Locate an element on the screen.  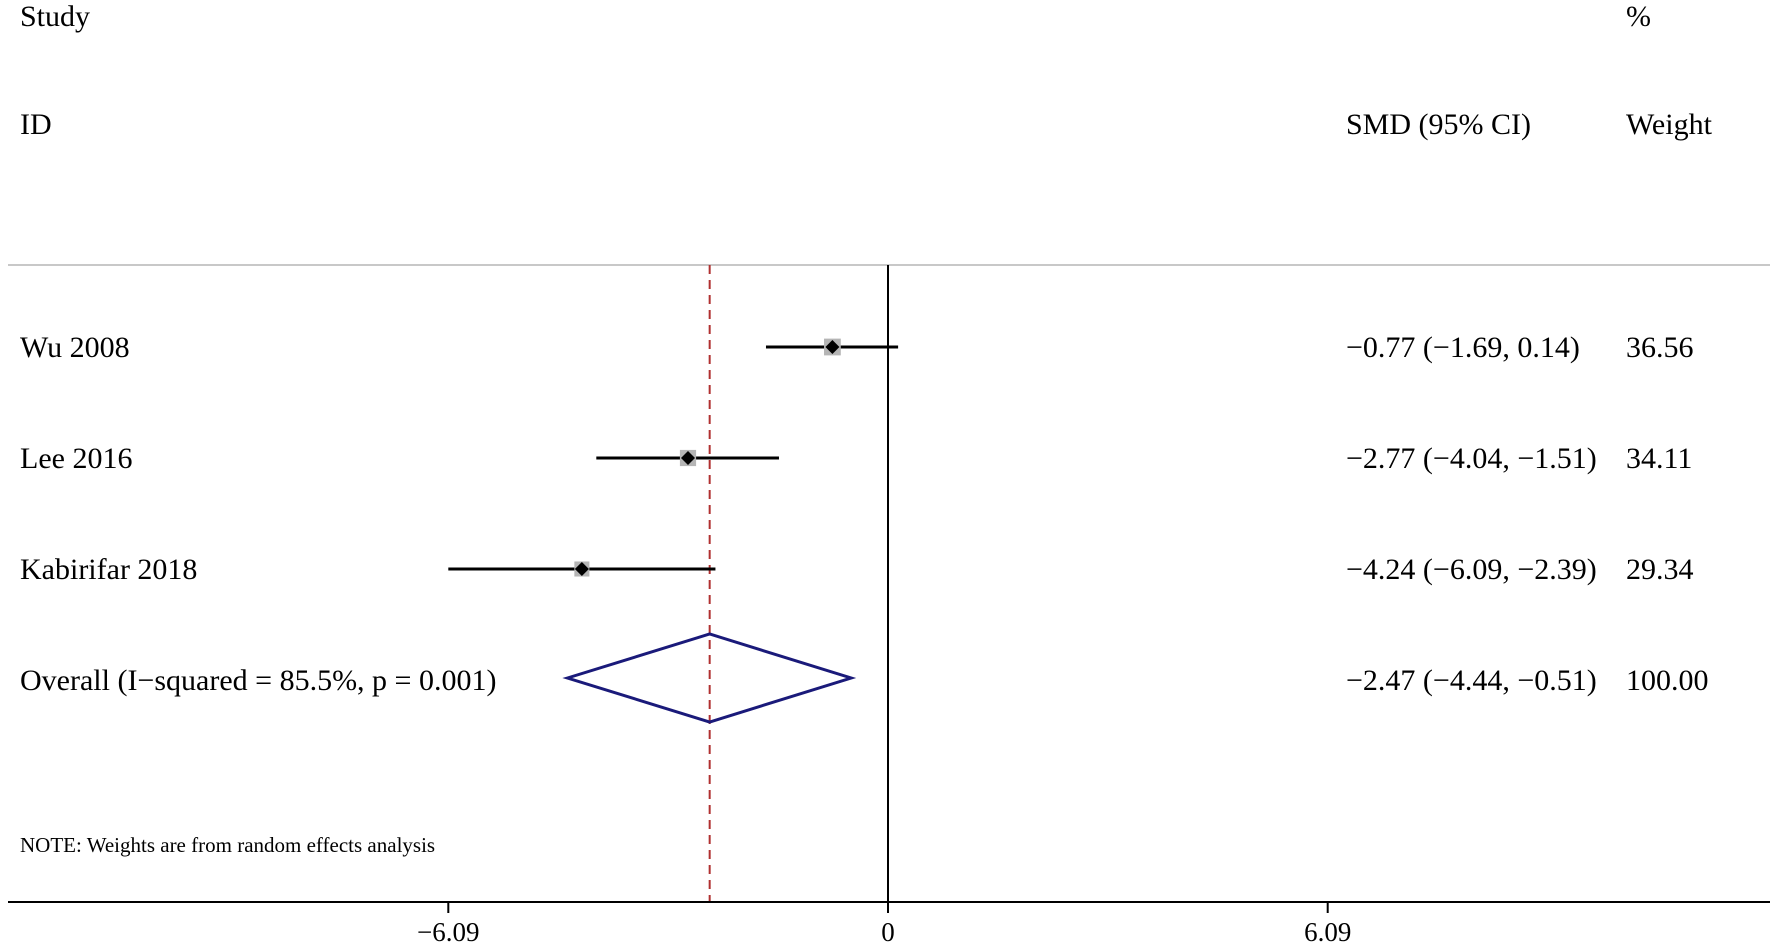
study-label: Lee 2016 is located at coordinates (76, 458).